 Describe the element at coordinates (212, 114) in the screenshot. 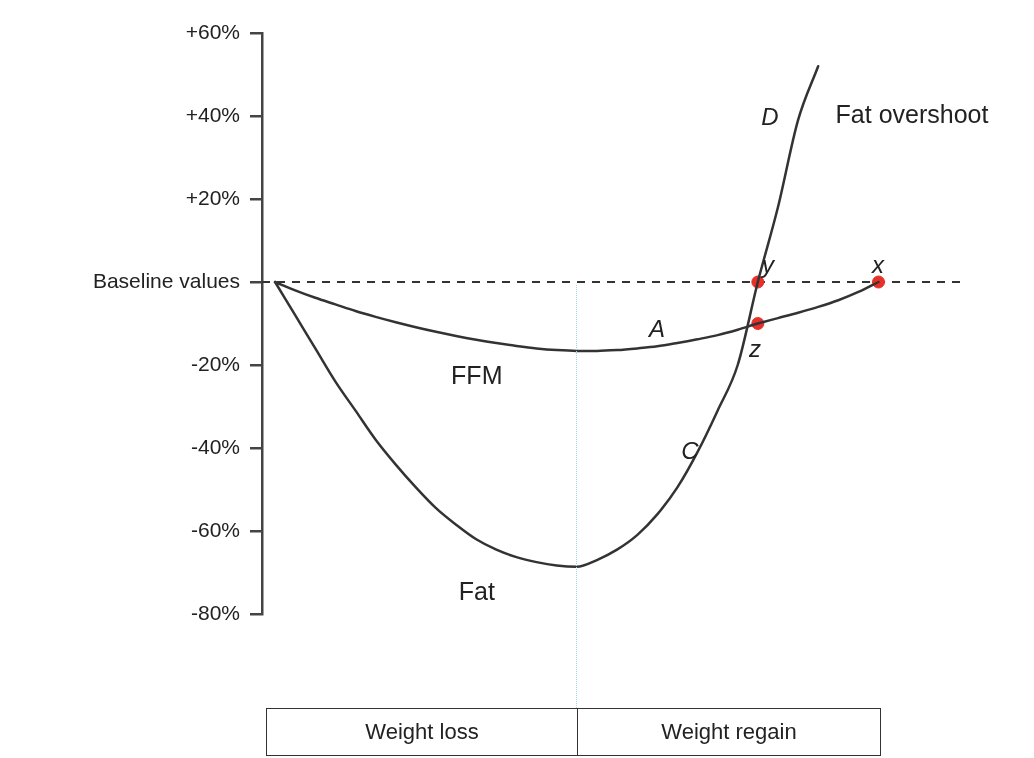

I see `y-tick-label: +40%` at that location.